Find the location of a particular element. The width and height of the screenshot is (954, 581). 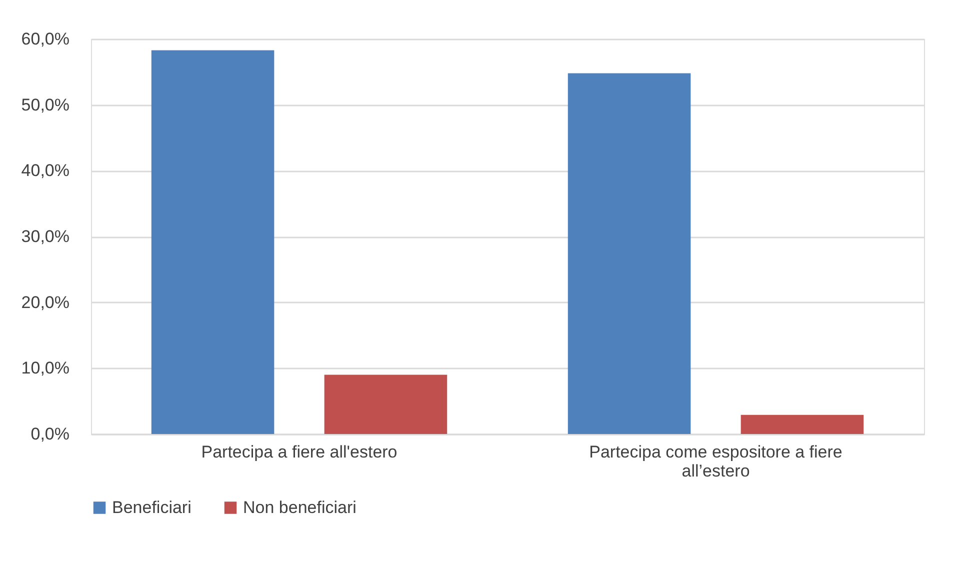

y-tick-label: 10,0% is located at coordinates (45, 368).